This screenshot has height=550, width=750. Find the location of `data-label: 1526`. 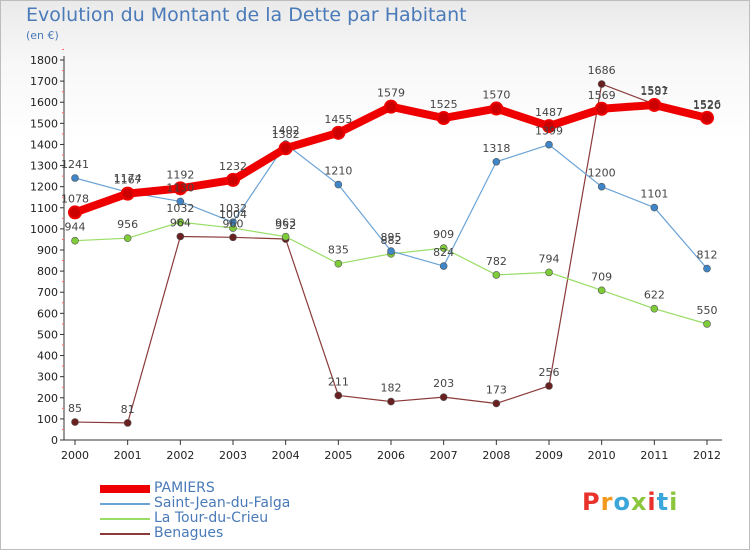

data-label: 1526 is located at coordinates (707, 104).